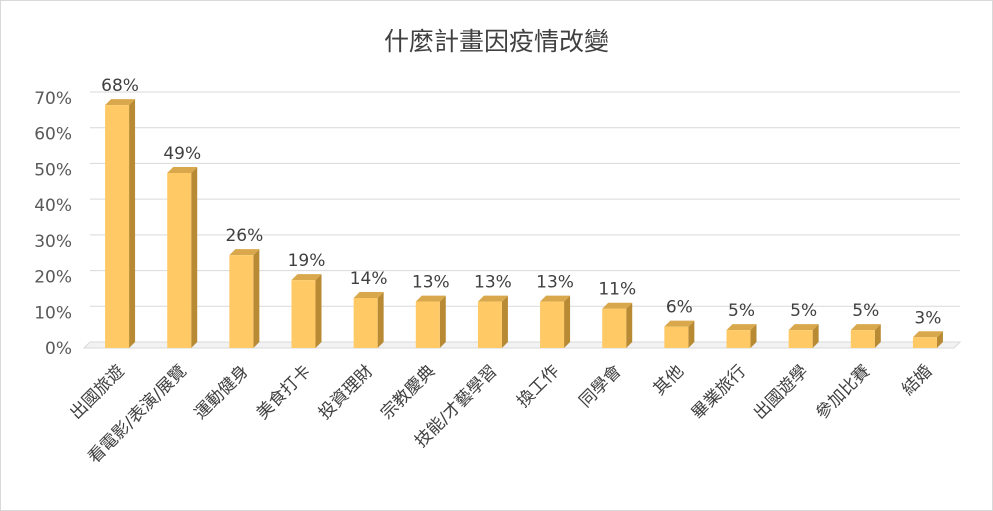 The height and width of the screenshot is (511, 993). Describe the element at coordinates (679, 308) in the screenshot. I see `data-label: 6%` at that location.